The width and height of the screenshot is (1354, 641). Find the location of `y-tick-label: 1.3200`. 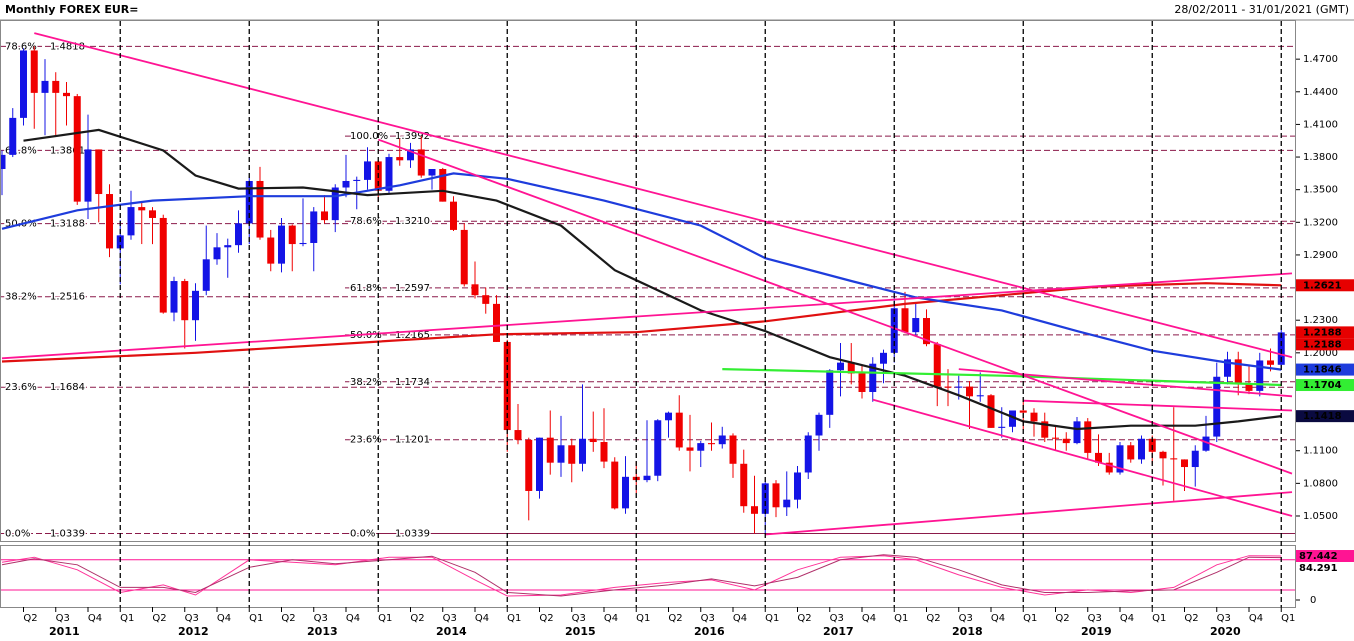

y-tick-label: 1.3200 is located at coordinates (1320, 222).